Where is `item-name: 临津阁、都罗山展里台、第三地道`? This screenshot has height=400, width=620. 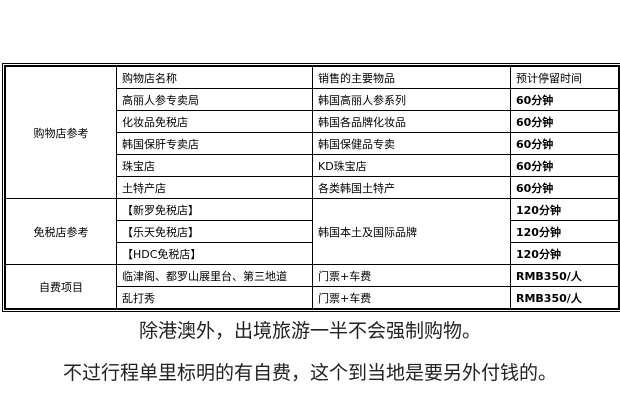
item-name: 临津阁、都罗山展里台、第三地道 is located at coordinates (214, 275).